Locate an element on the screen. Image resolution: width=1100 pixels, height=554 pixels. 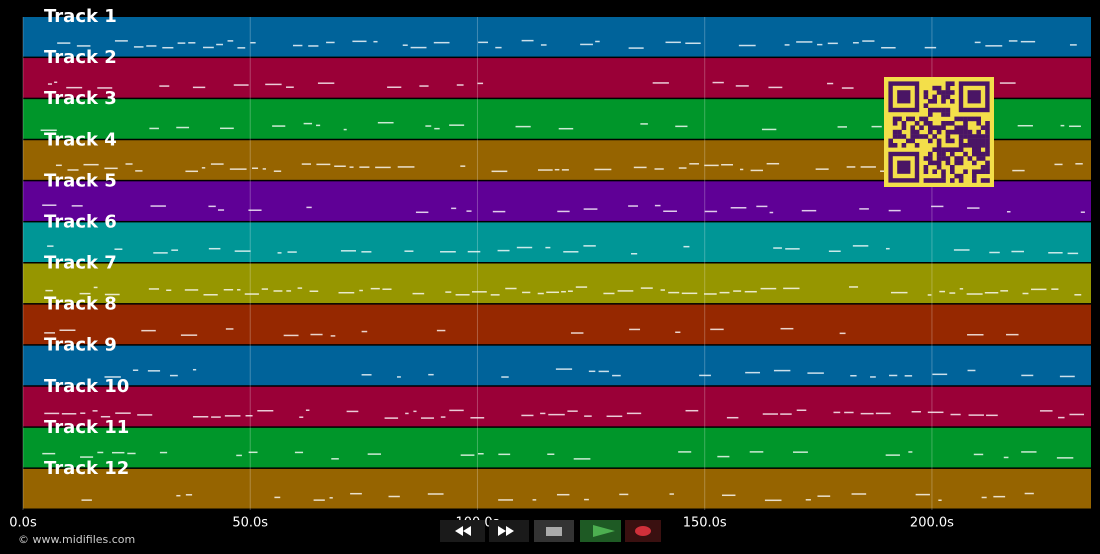
x-tick-label: 150.0s is located at coordinates (705, 523).